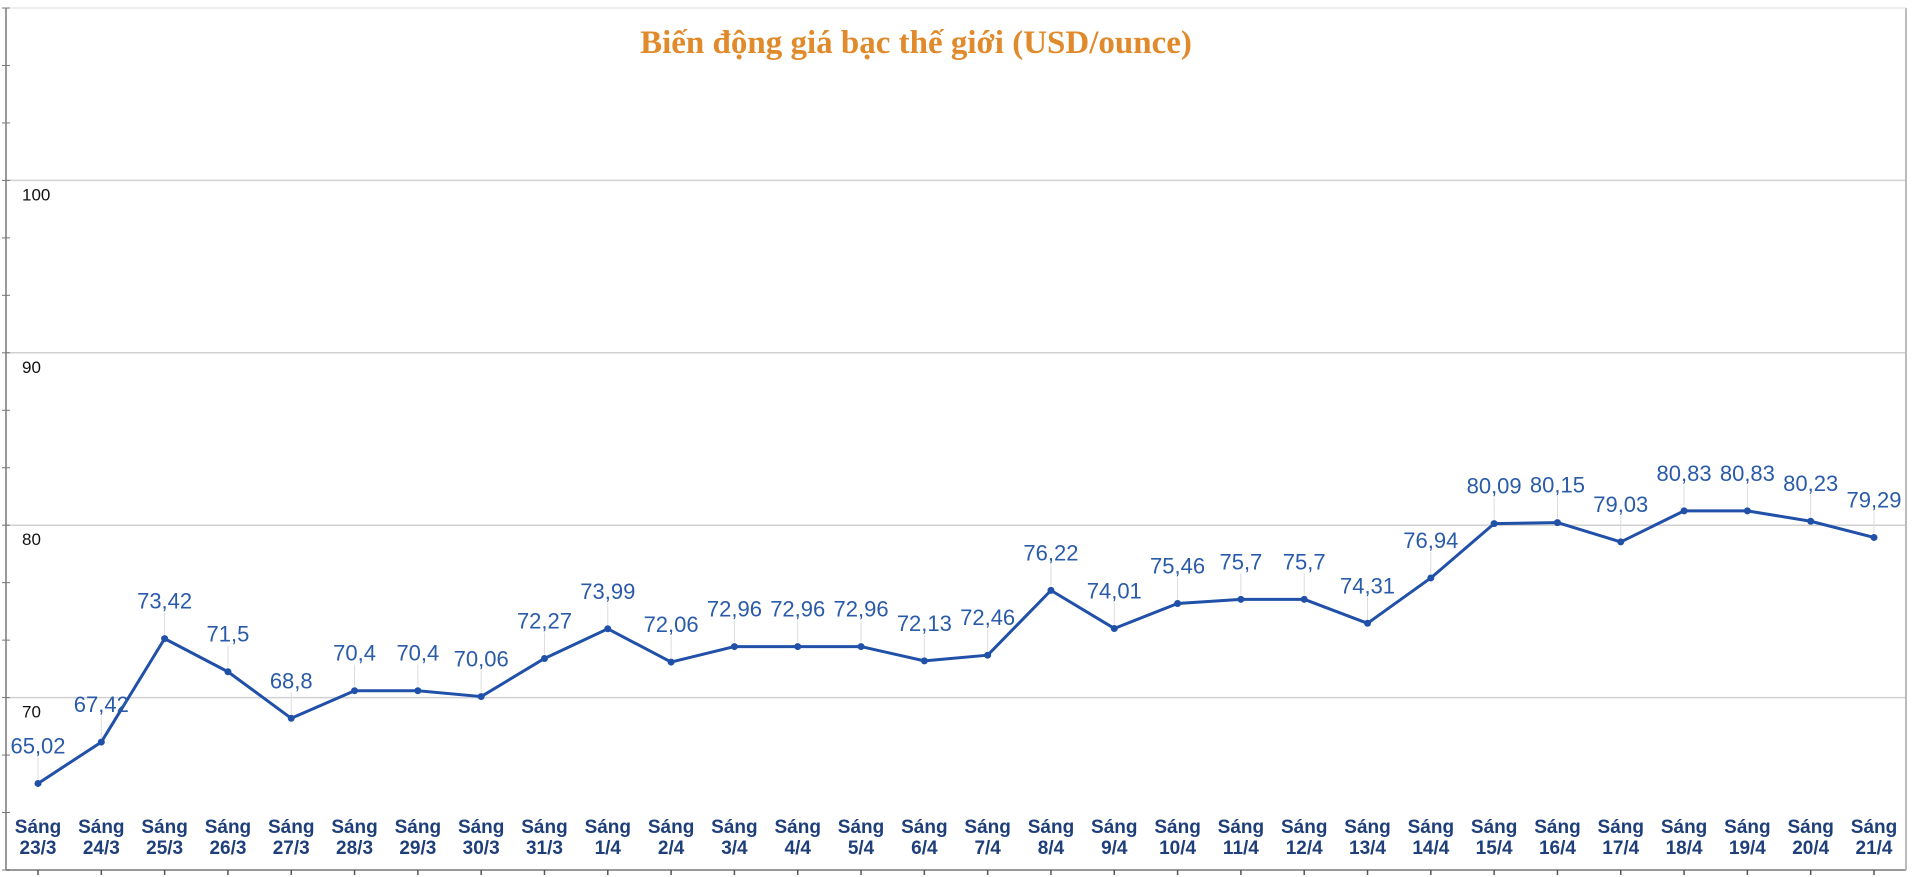 The height and width of the screenshot is (877, 1915). Describe the element at coordinates (291, 680) in the screenshot. I see `data-label: 68,8` at that location.